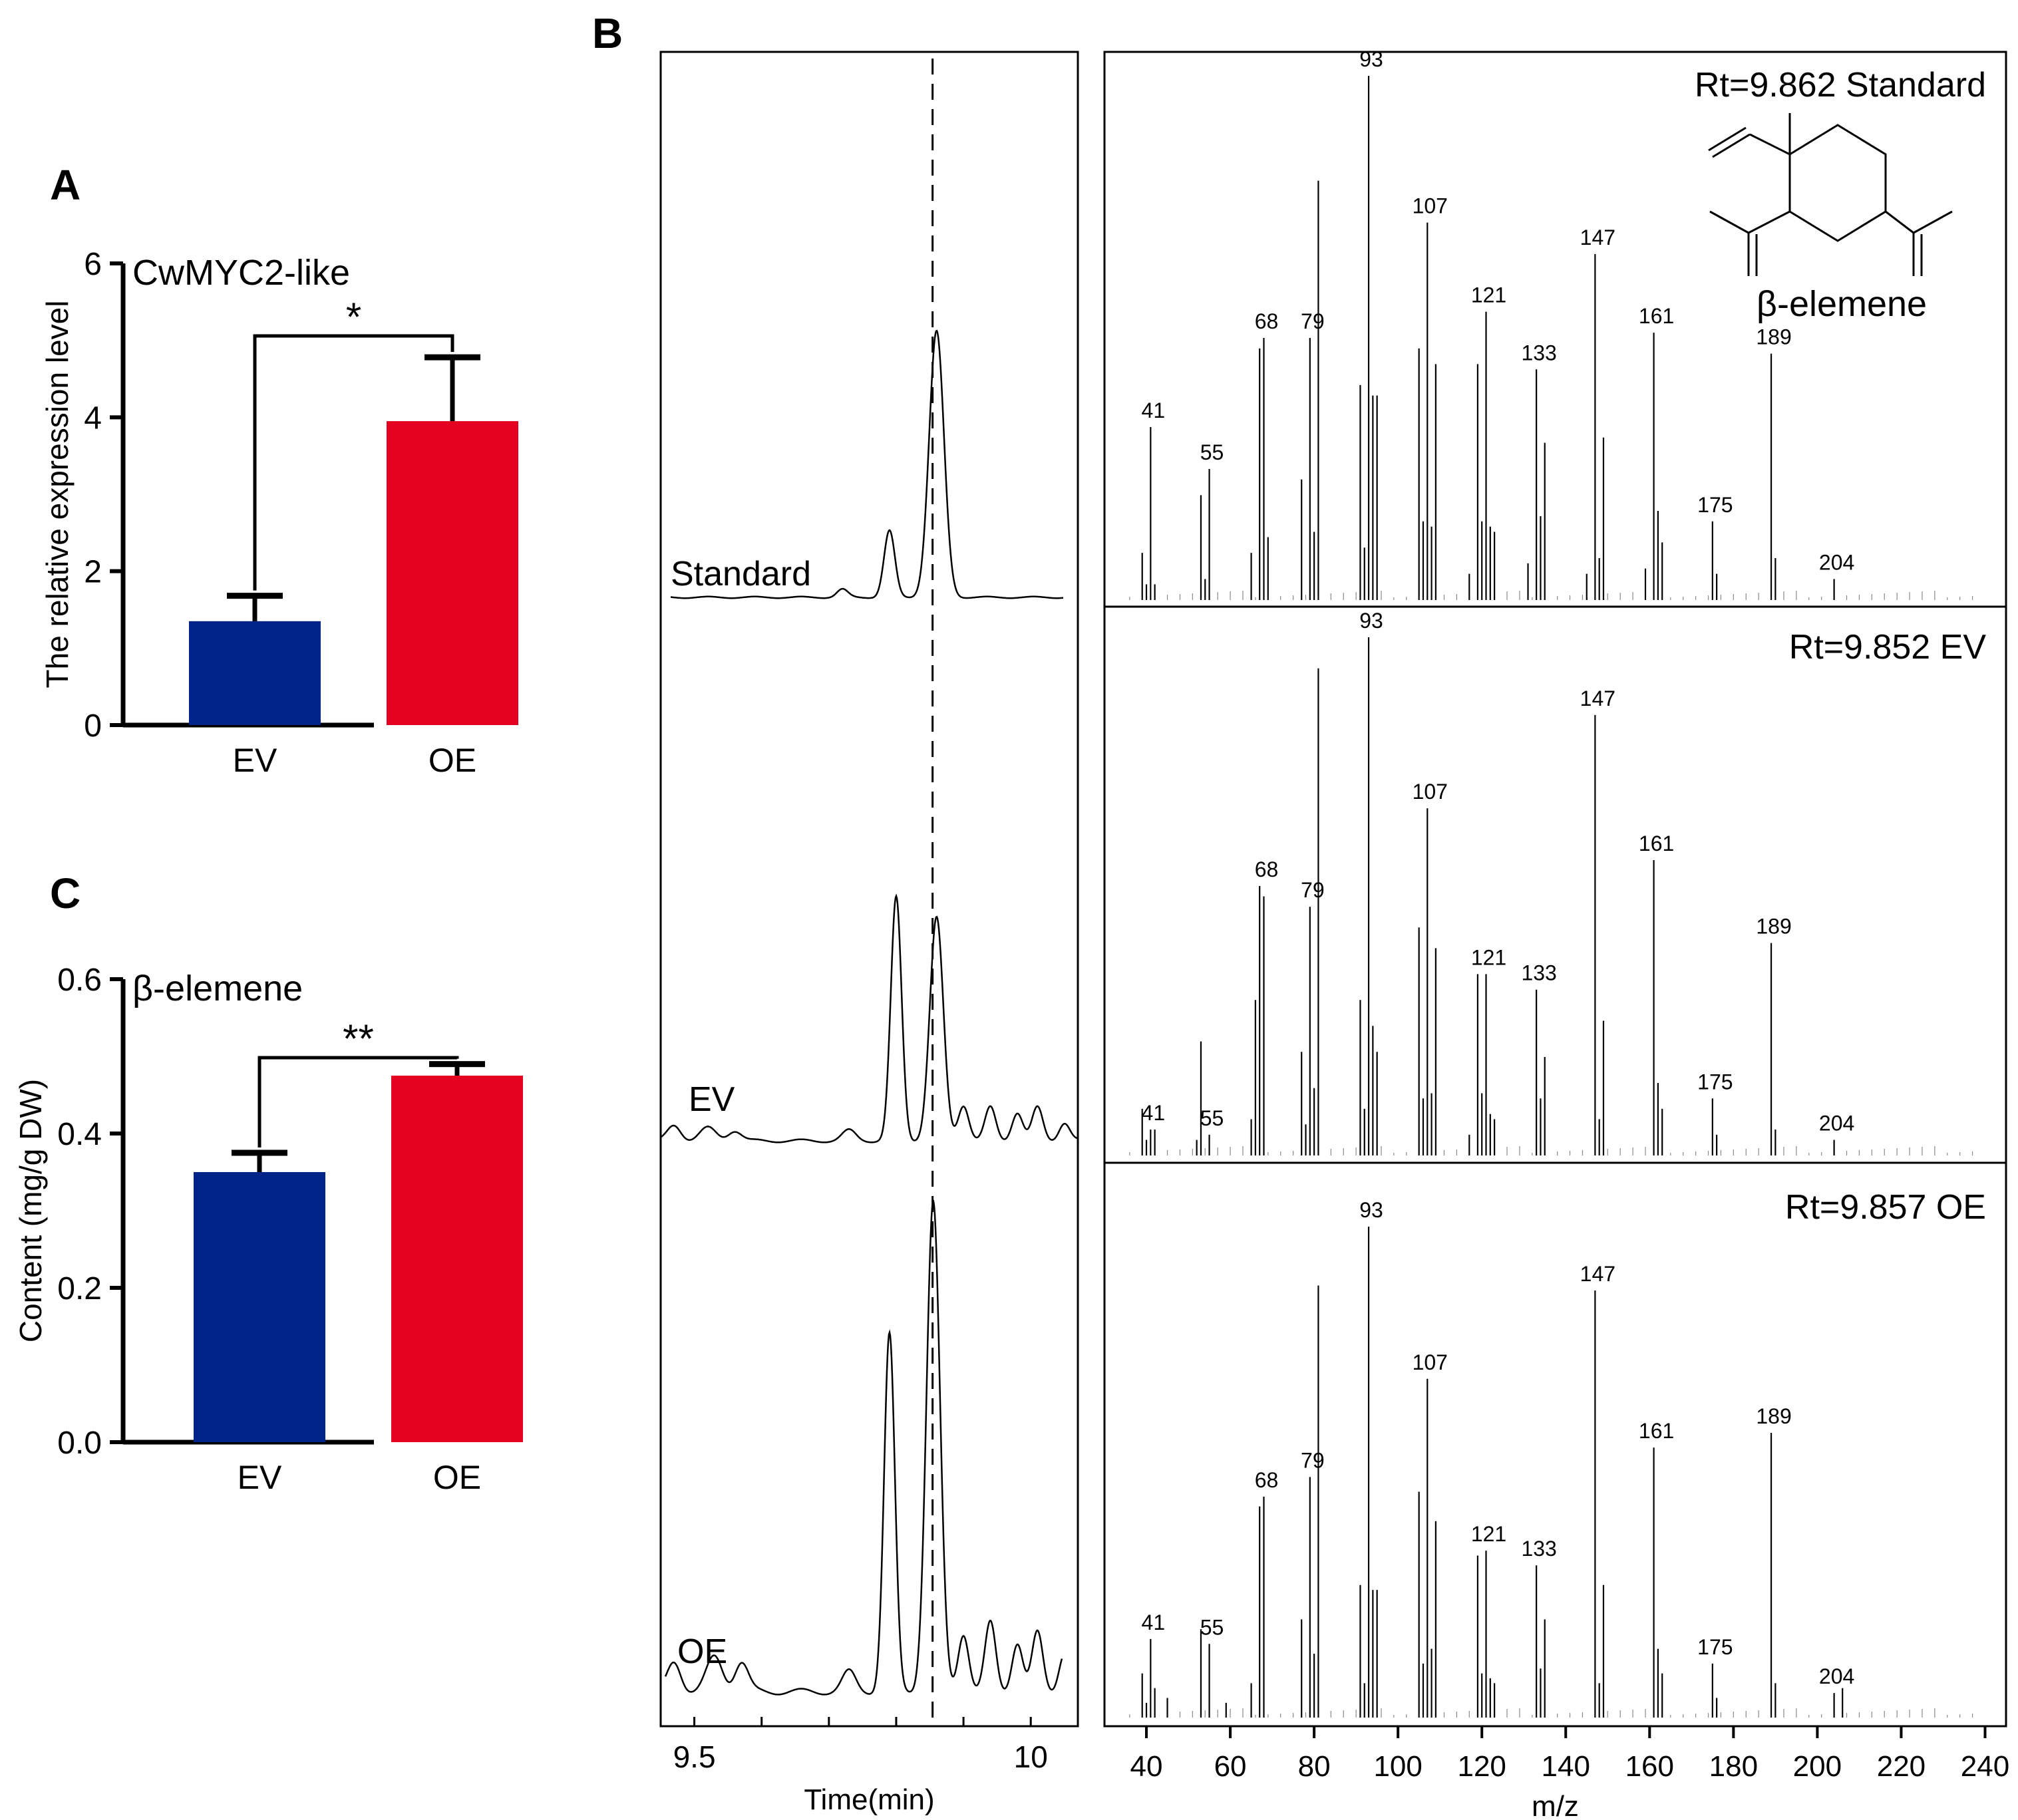 This screenshot has width=2018, height=1820. What do you see at coordinates (1371, 621) in the screenshot?
I see `peak-label: 93` at bounding box center [1371, 621].